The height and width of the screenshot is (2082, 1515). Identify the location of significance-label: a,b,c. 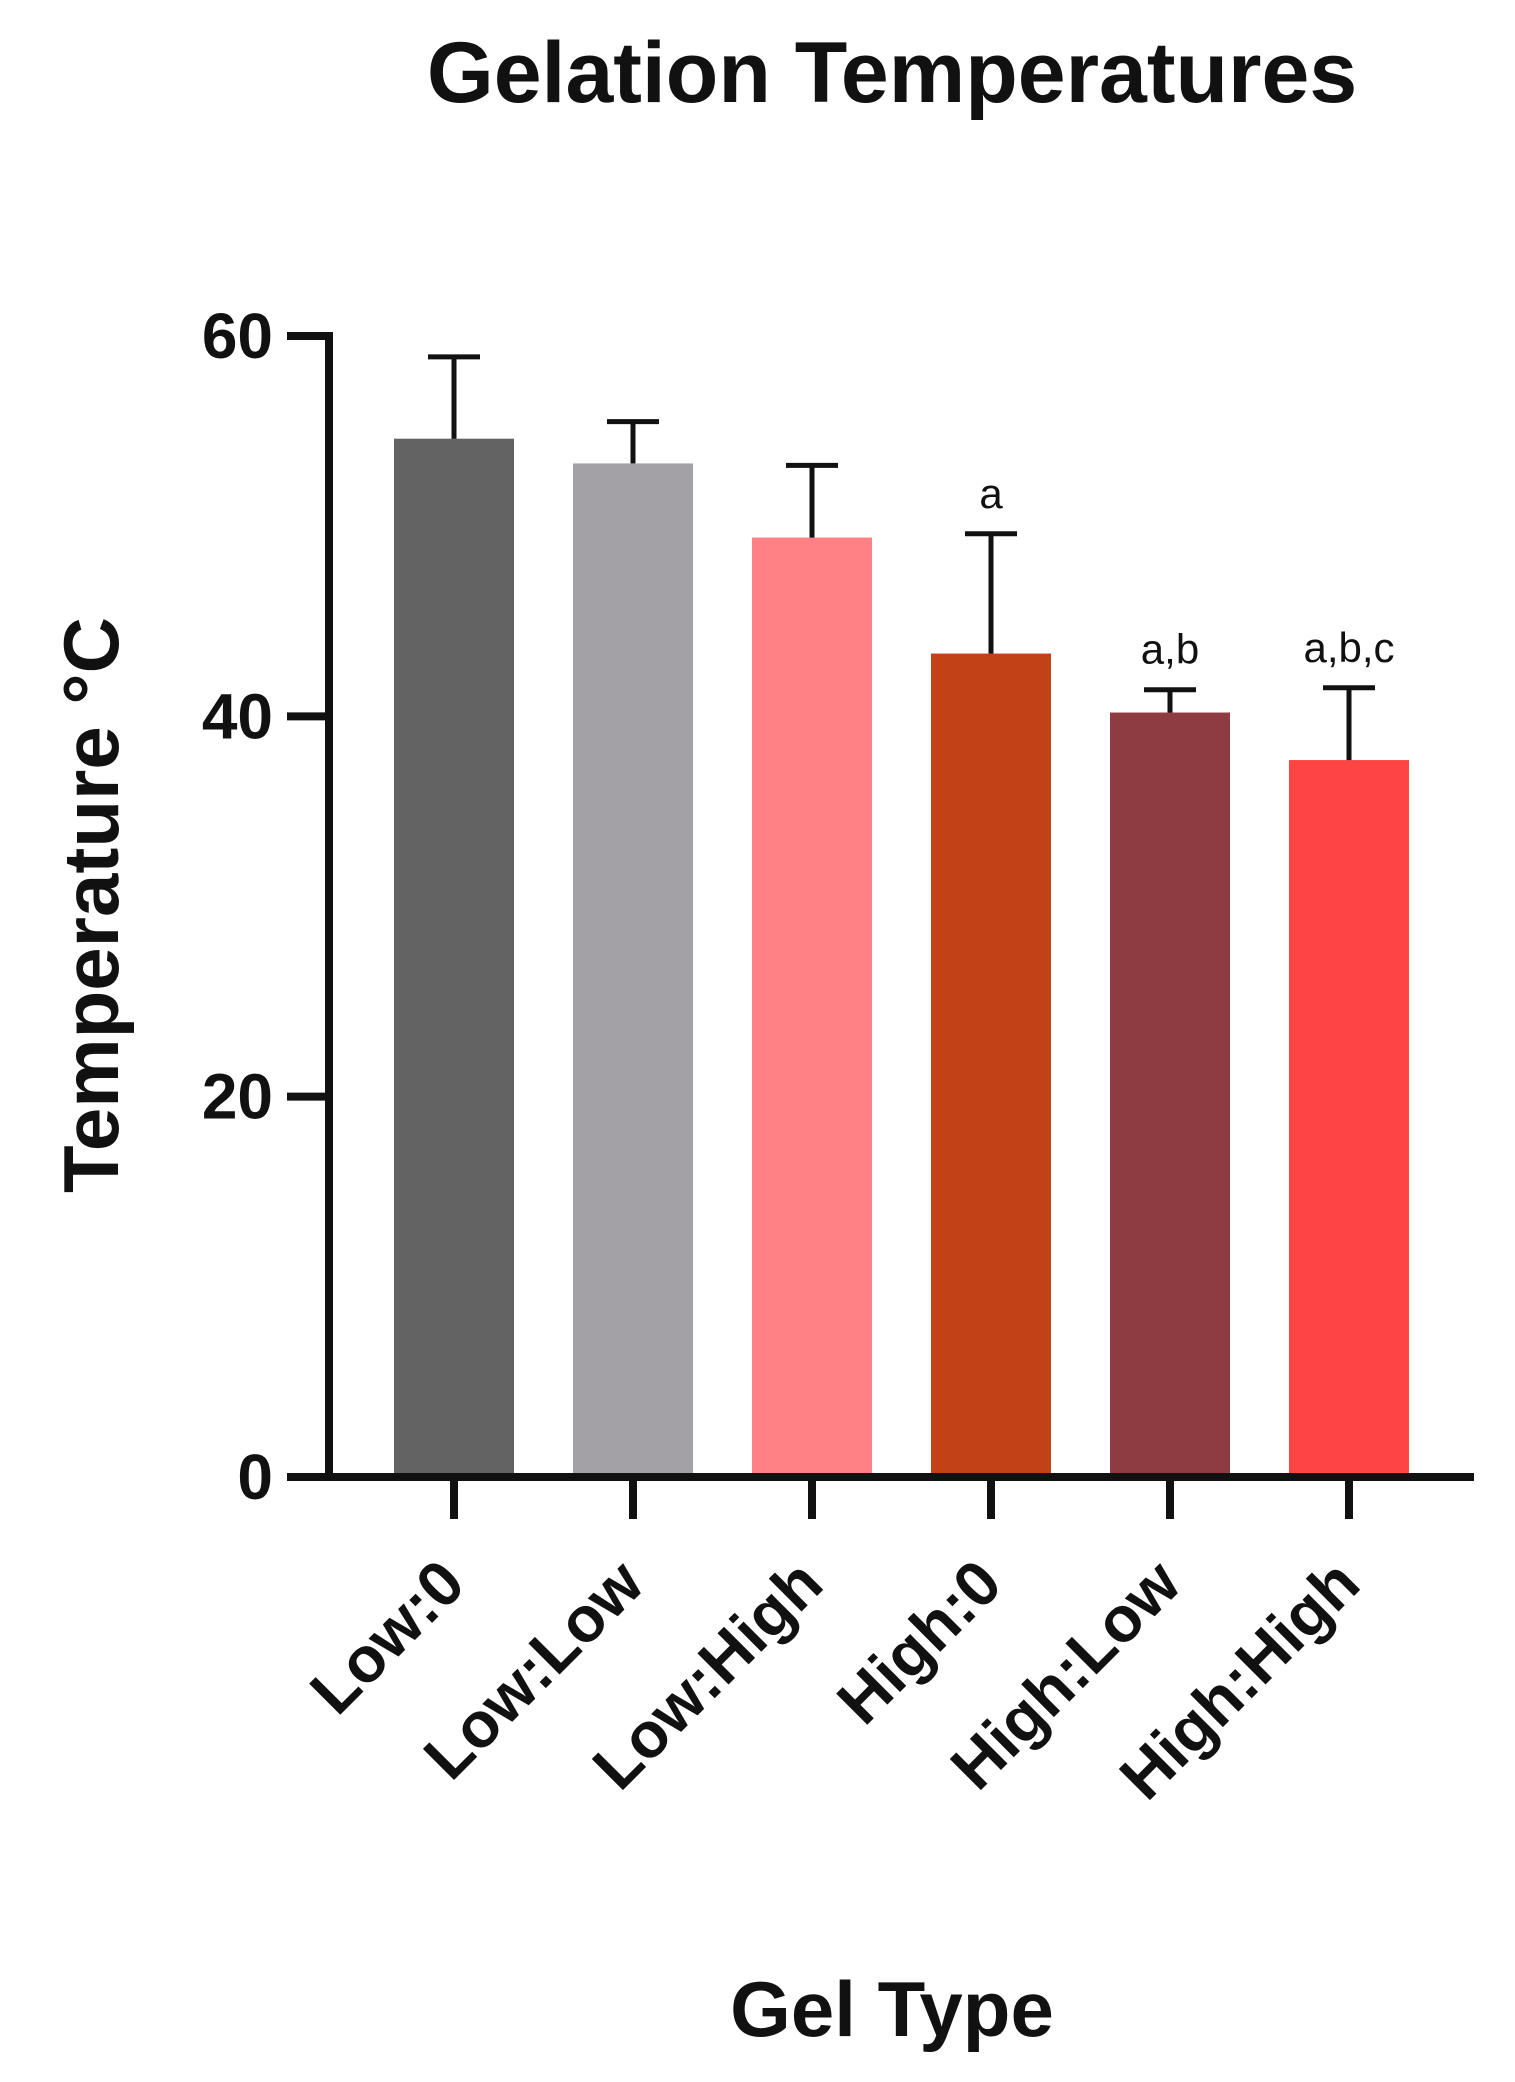
(1348, 647).